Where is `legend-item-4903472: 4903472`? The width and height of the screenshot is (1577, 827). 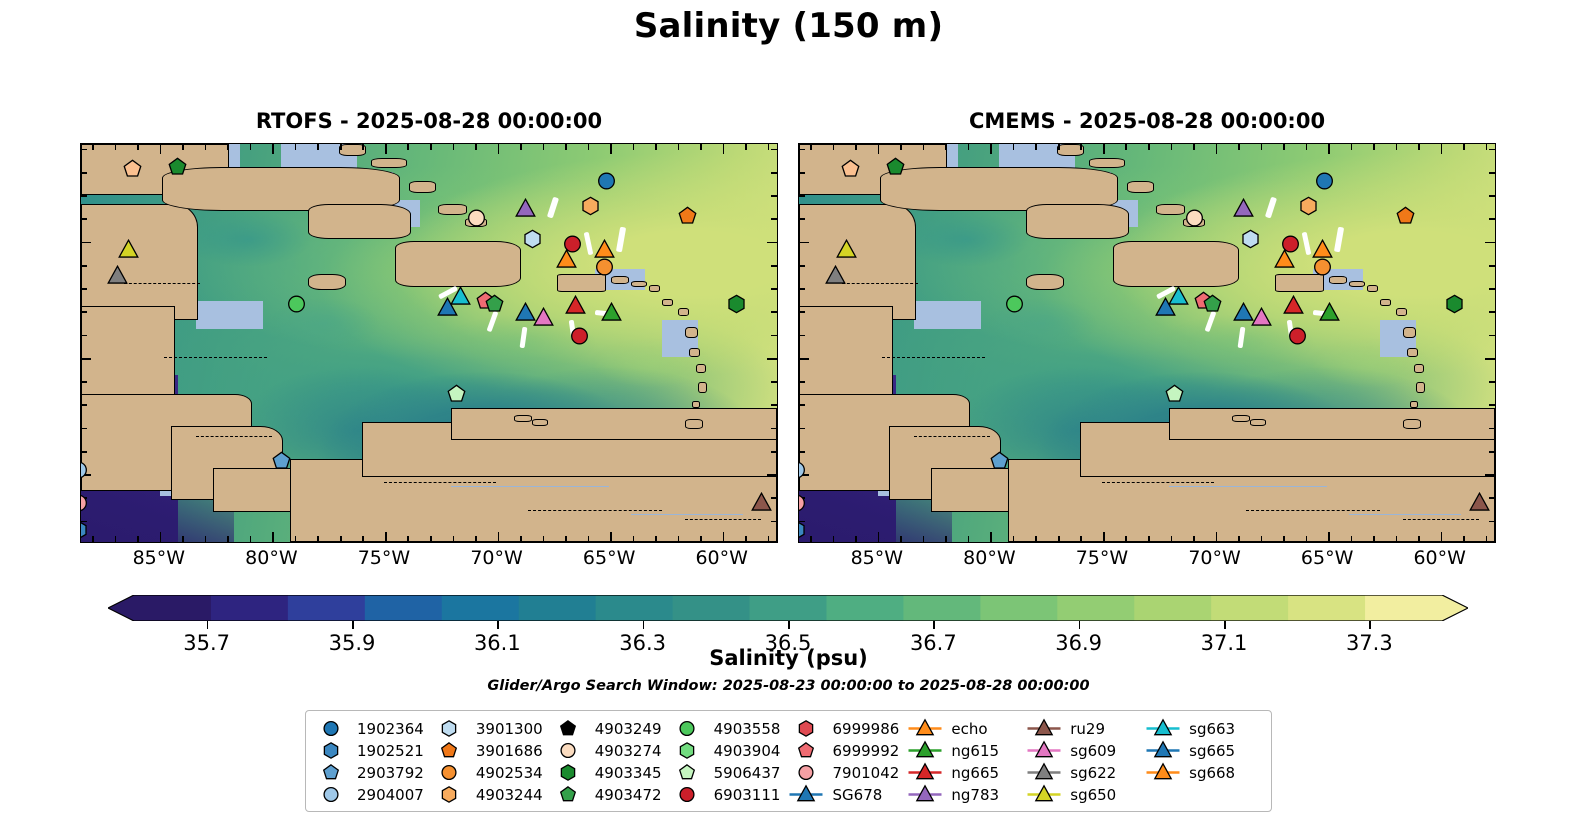
legend-item-4903472: 4903472 is located at coordinates (610, 794).